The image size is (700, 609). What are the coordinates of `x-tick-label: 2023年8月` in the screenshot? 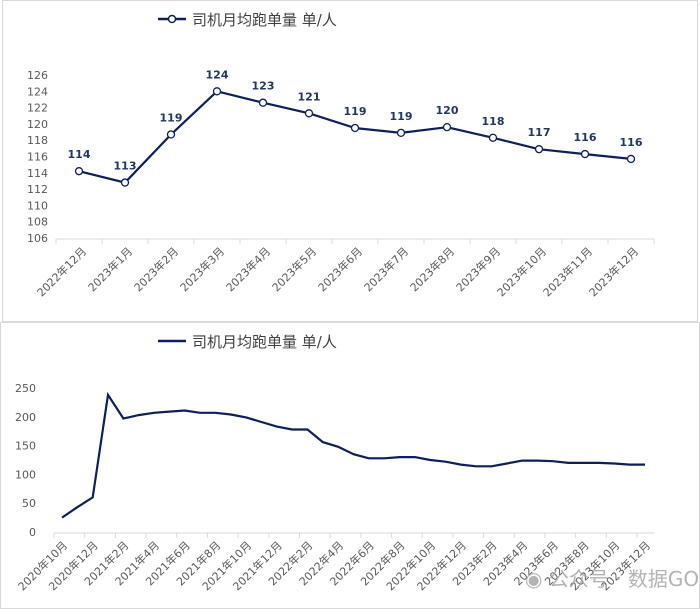 It's located at (432, 269).